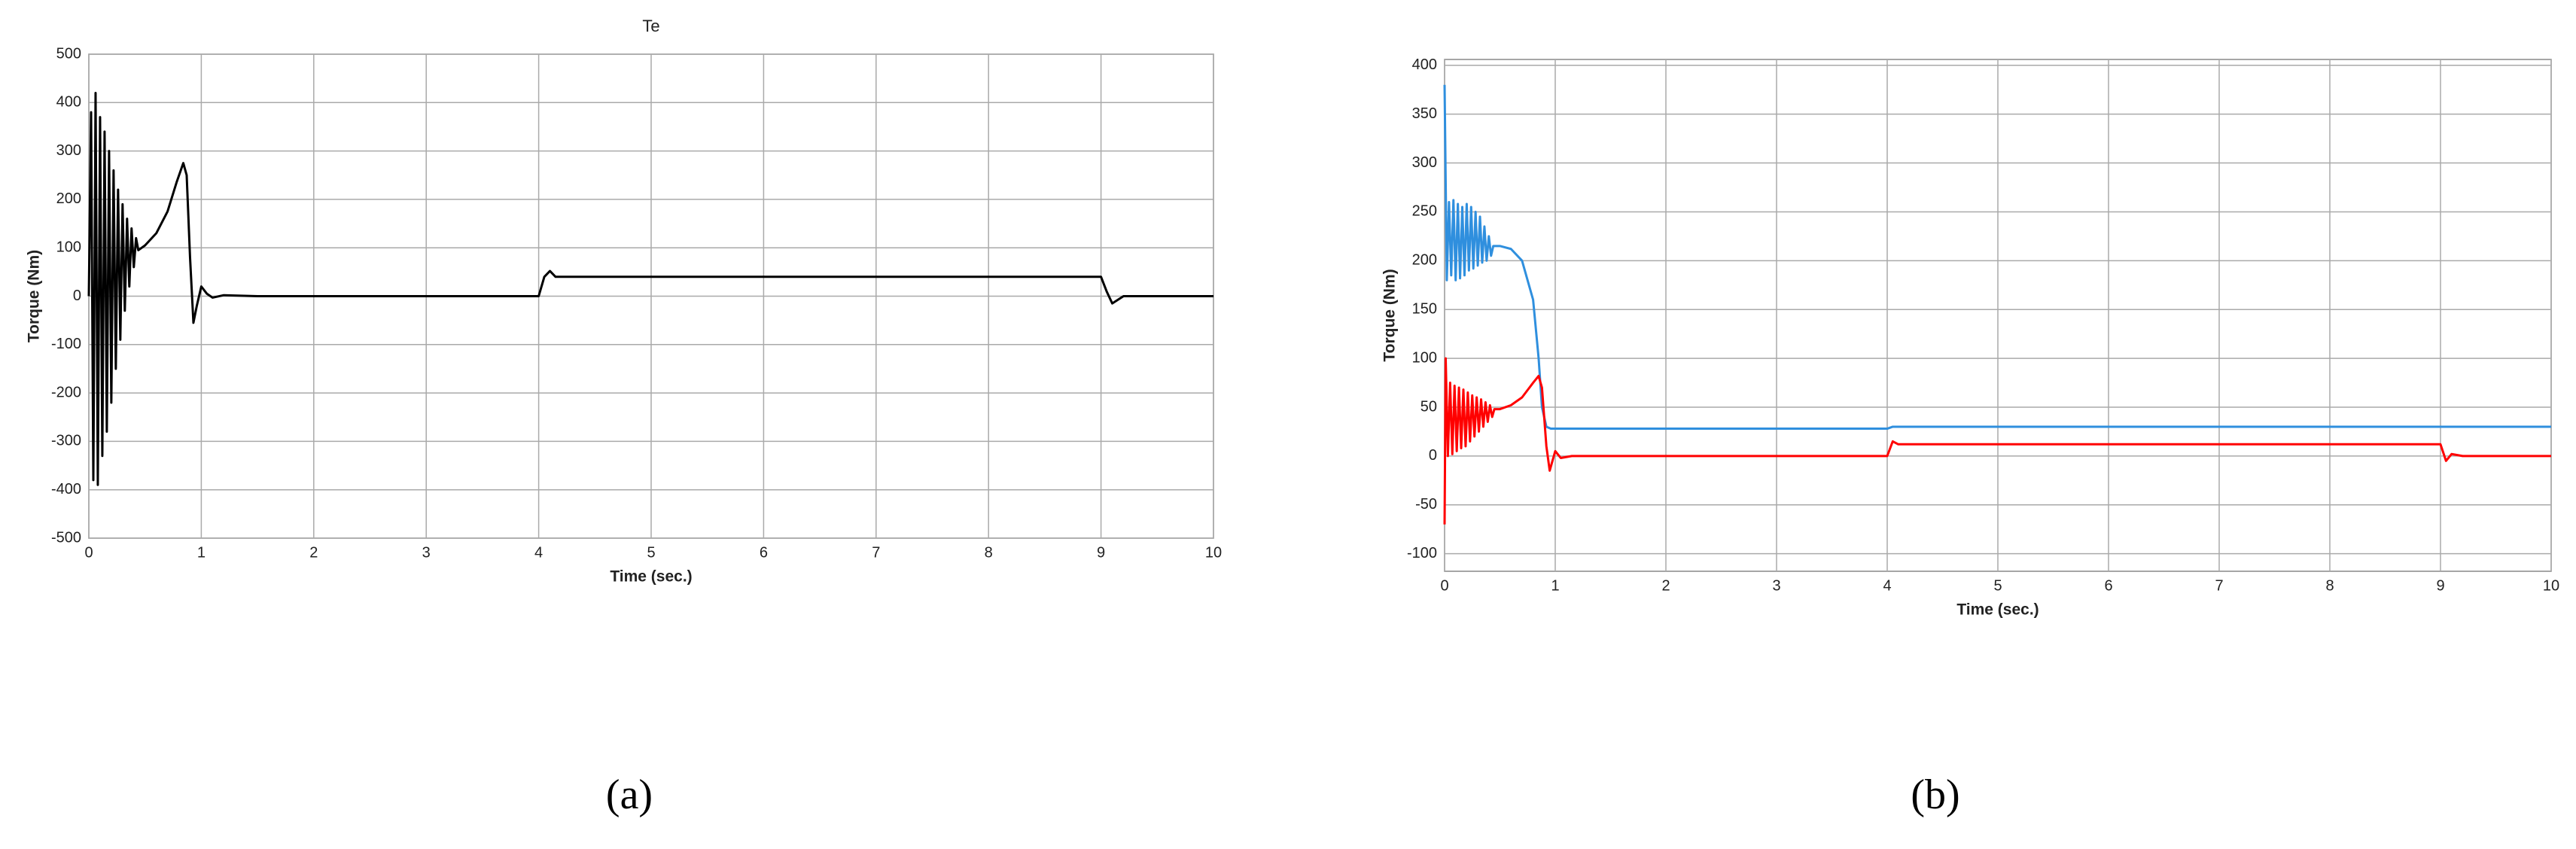 Image resolution: width=2576 pixels, height=849 pixels. What do you see at coordinates (66, 392) in the screenshot?
I see `y-tick-label: -200` at bounding box center [66, 392].